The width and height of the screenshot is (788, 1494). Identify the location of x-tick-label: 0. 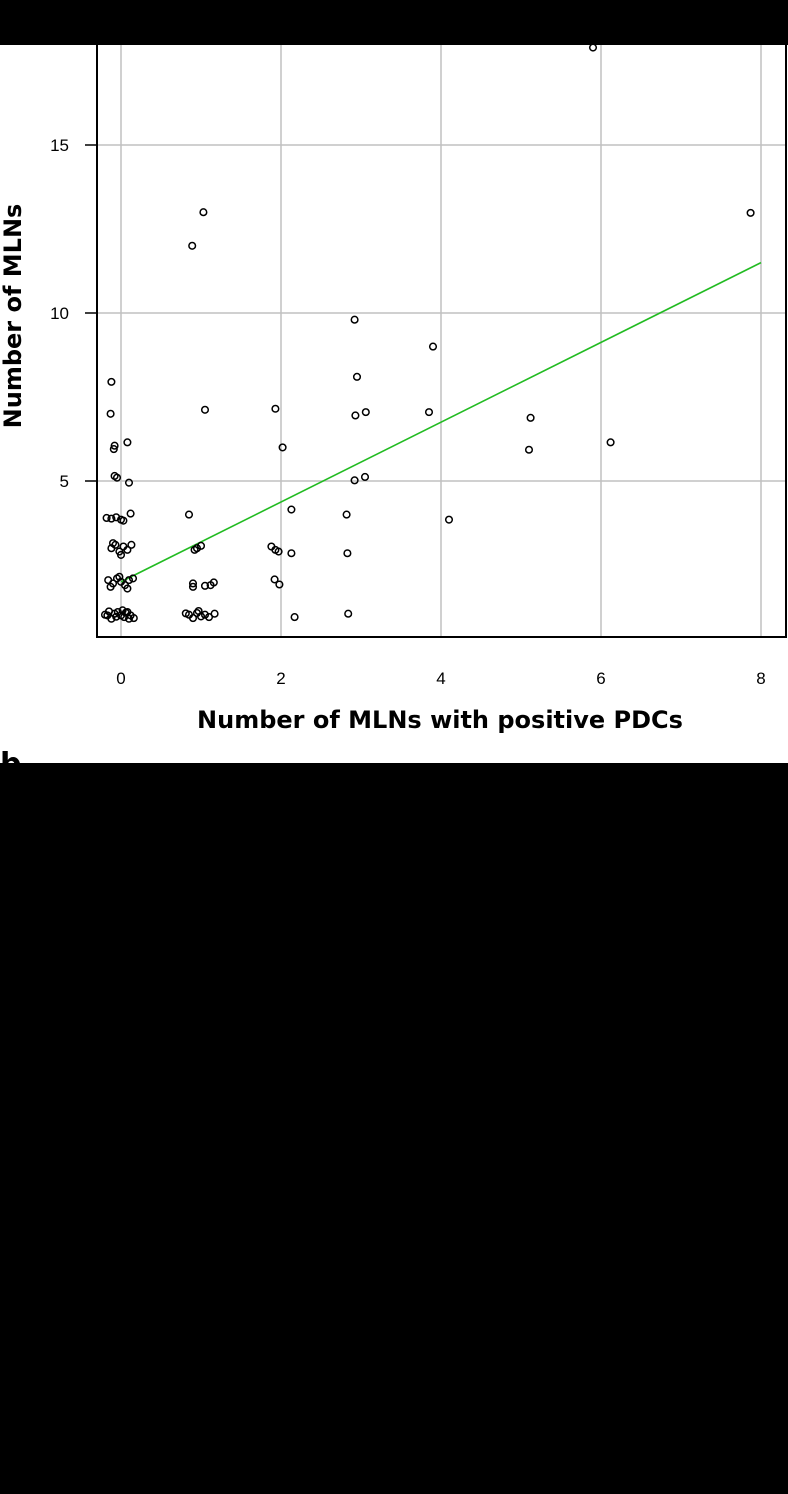
(120, 678).